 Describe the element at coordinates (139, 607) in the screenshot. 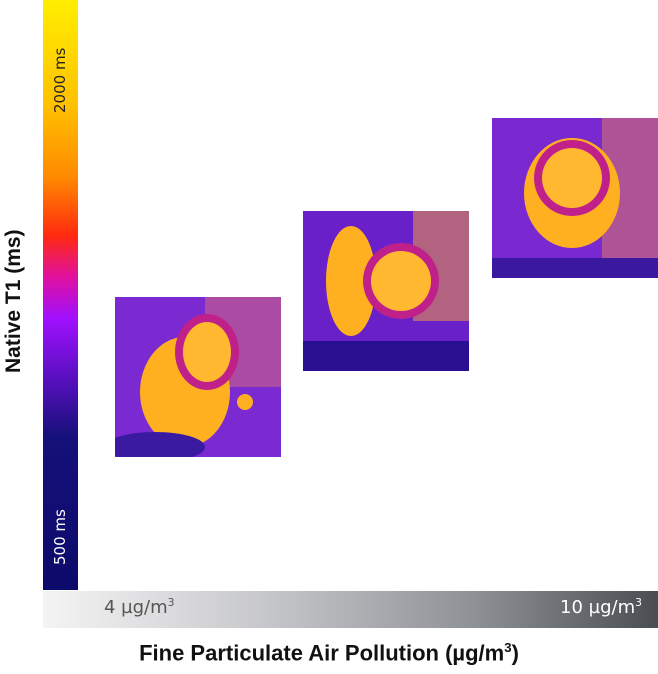

I see `x-tick-low: 4 µg/m3` at that location.